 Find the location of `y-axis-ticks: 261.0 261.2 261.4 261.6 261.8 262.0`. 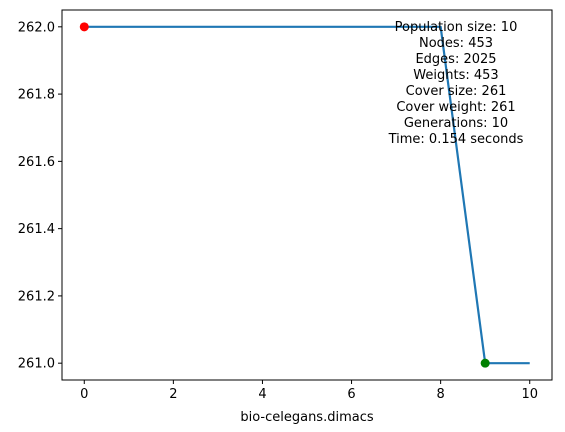

y-axis-ticks: 261.0 261.2 261.4 261.6 261.8 262.0 is located at coordinates (40, 196).